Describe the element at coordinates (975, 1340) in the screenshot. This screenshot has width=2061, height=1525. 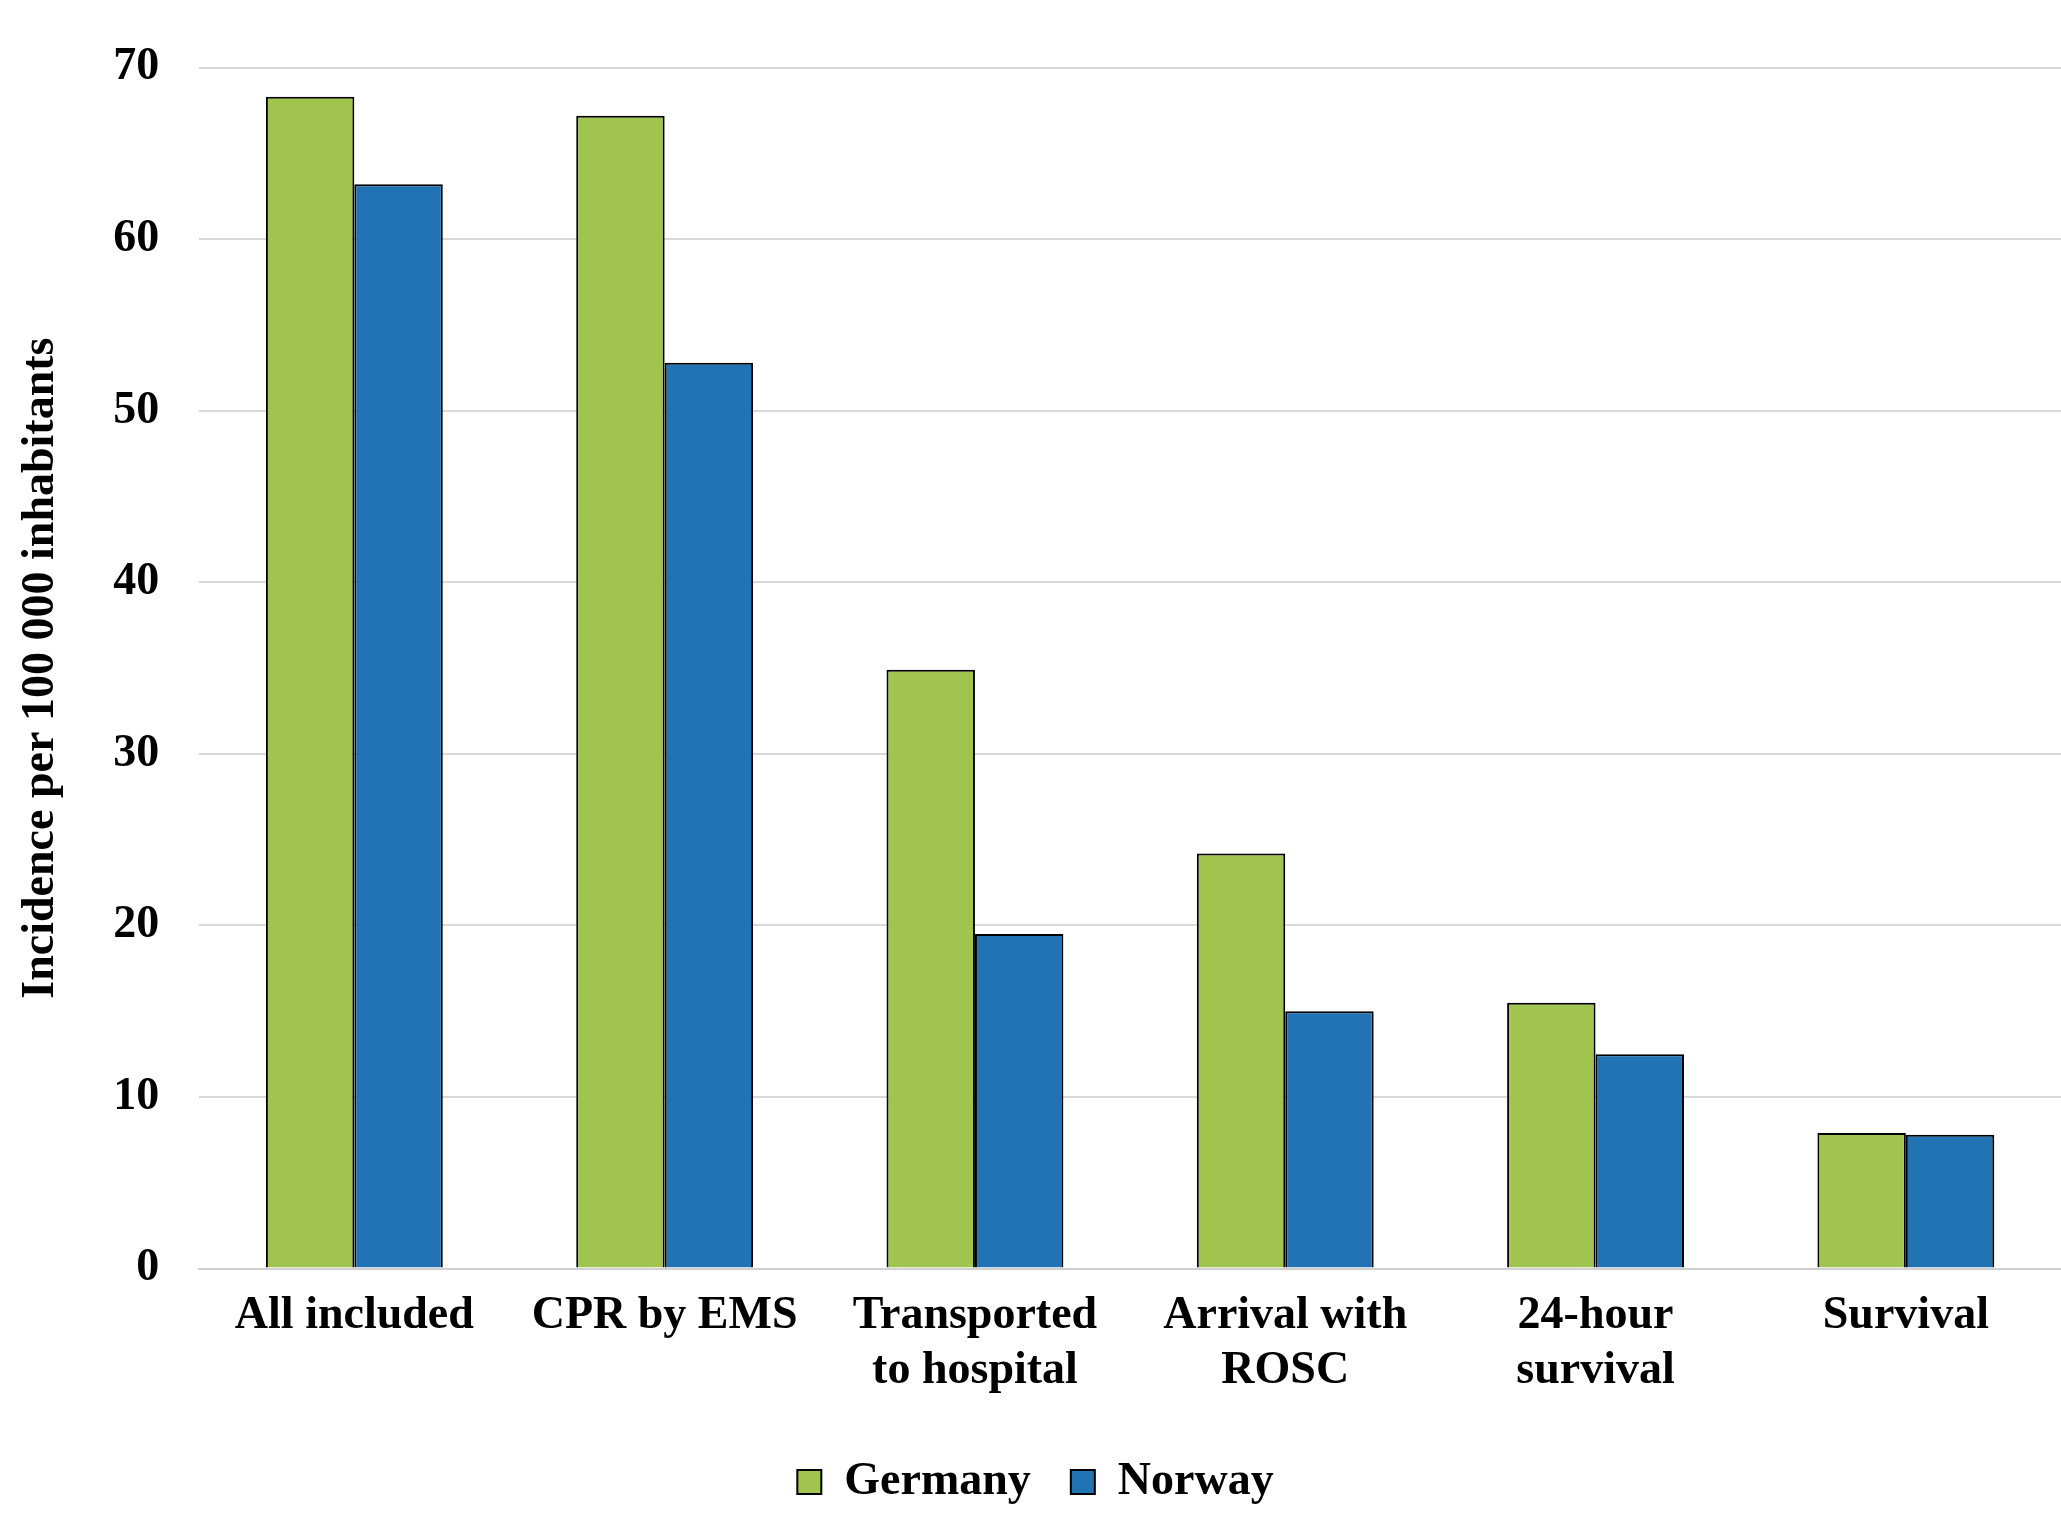
I see `x-tick-label: Transported to hospital` at that location.